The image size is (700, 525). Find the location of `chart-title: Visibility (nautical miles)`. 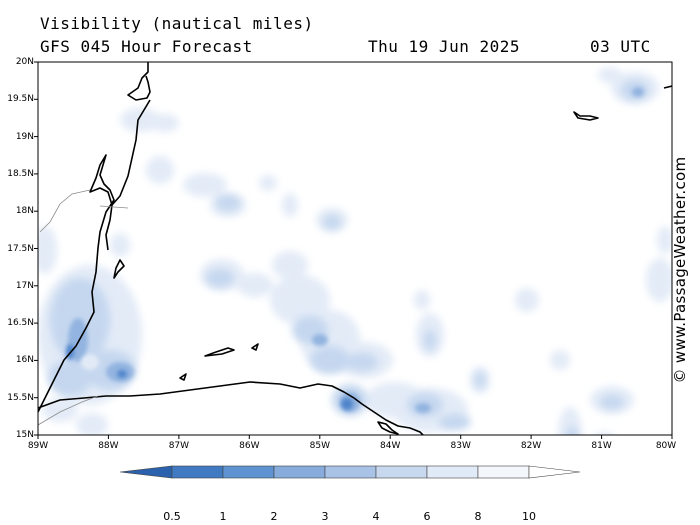

chart-title: Visibility (nautical miles) is located at coordinates (177, 23).